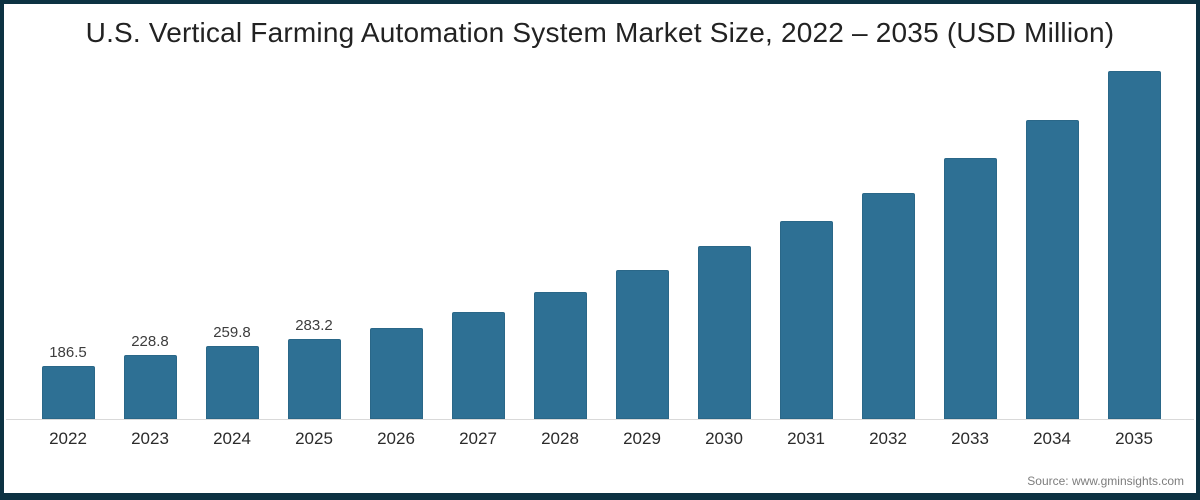 Image resolution: width=1200 pixels, height=500 pixels. Describe the element at coordinates (232, 382) in the screenshot. I see `bar-2024` at that location.